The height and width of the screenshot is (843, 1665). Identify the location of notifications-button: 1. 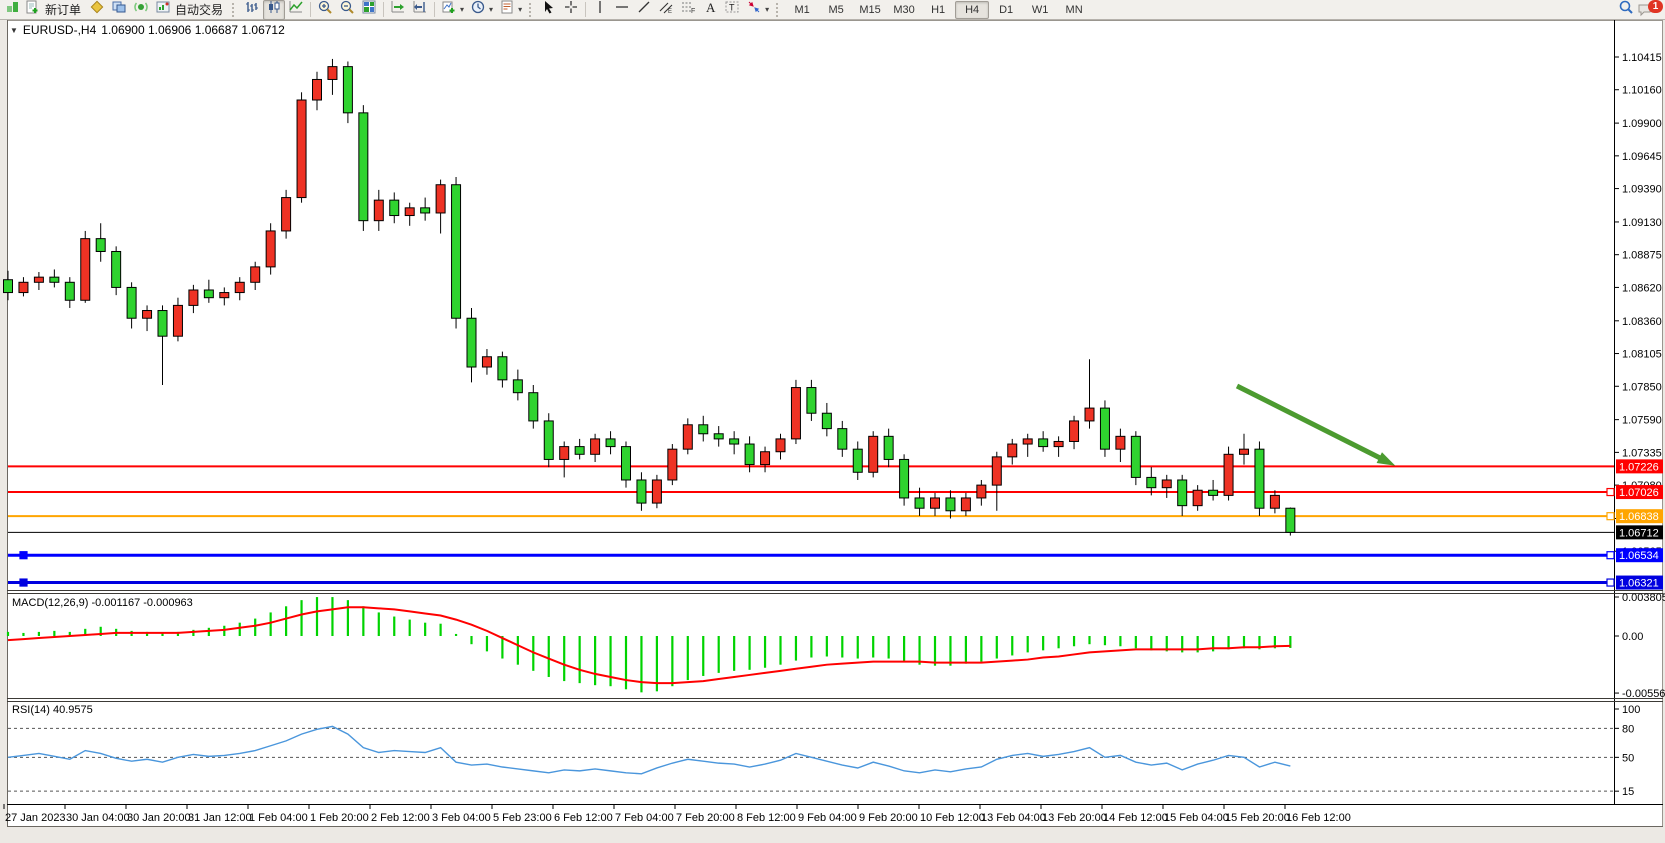
(1650, 9).